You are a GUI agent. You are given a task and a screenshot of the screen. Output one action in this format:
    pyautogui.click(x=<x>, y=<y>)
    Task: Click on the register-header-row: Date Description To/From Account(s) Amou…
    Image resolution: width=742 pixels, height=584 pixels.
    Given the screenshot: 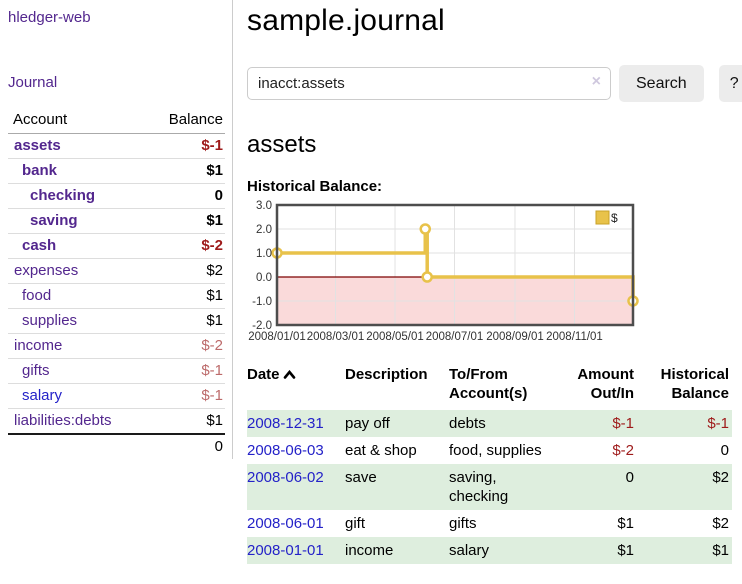 What is the action you would take?
    pyautogui.click(x=489, y=386)
    